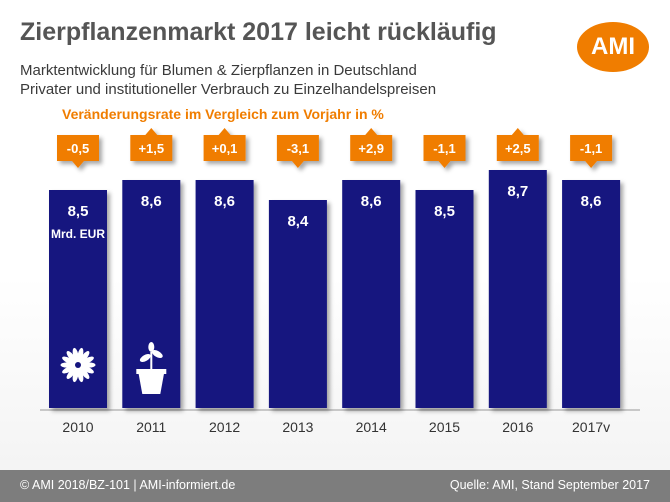  Describe the element at coordinates (224, 427) in the screenshot. I see `x-tick-label: 2012` at that location.